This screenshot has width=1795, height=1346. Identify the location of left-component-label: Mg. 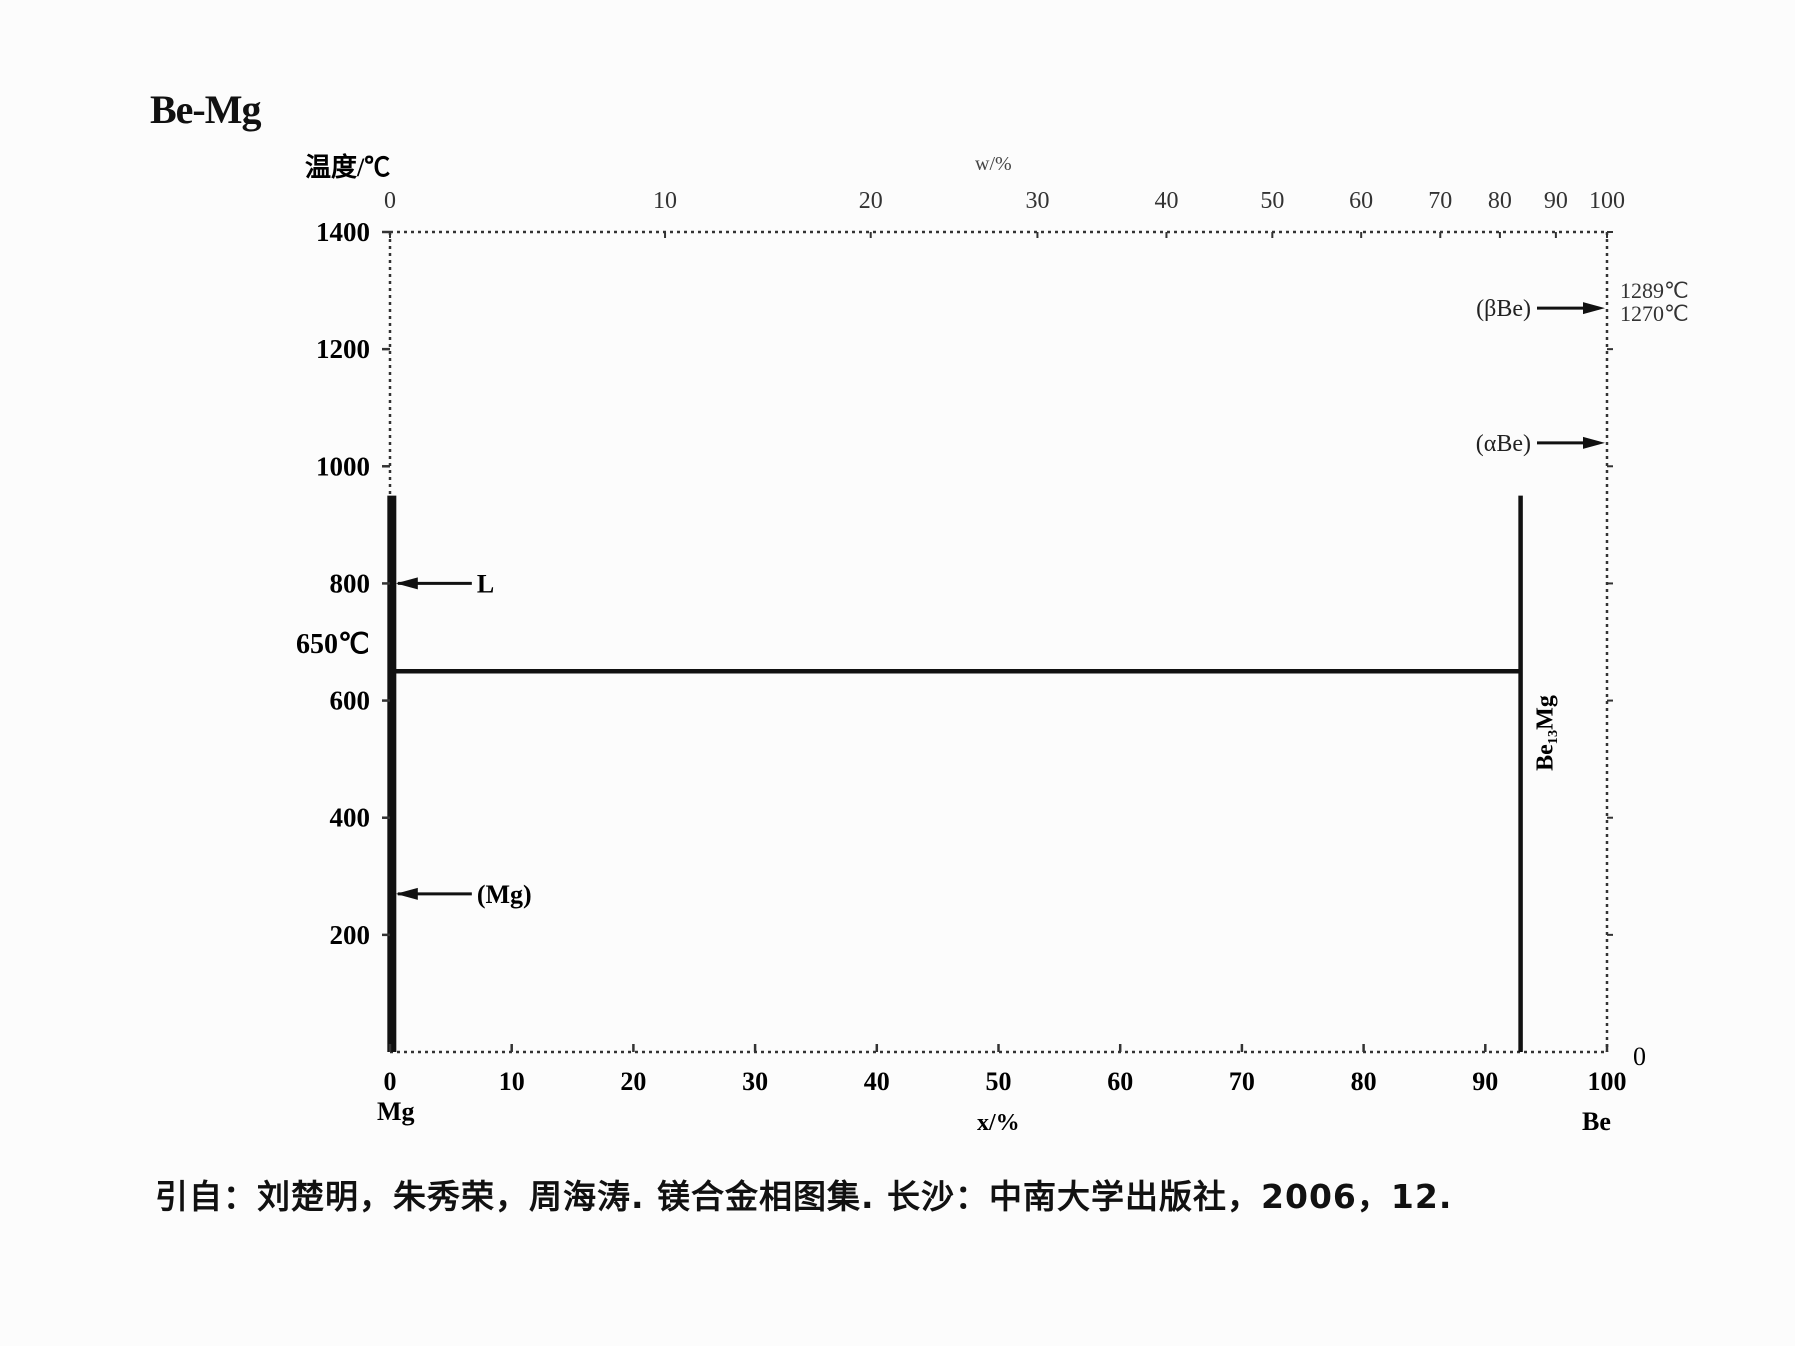
(396, 1111).